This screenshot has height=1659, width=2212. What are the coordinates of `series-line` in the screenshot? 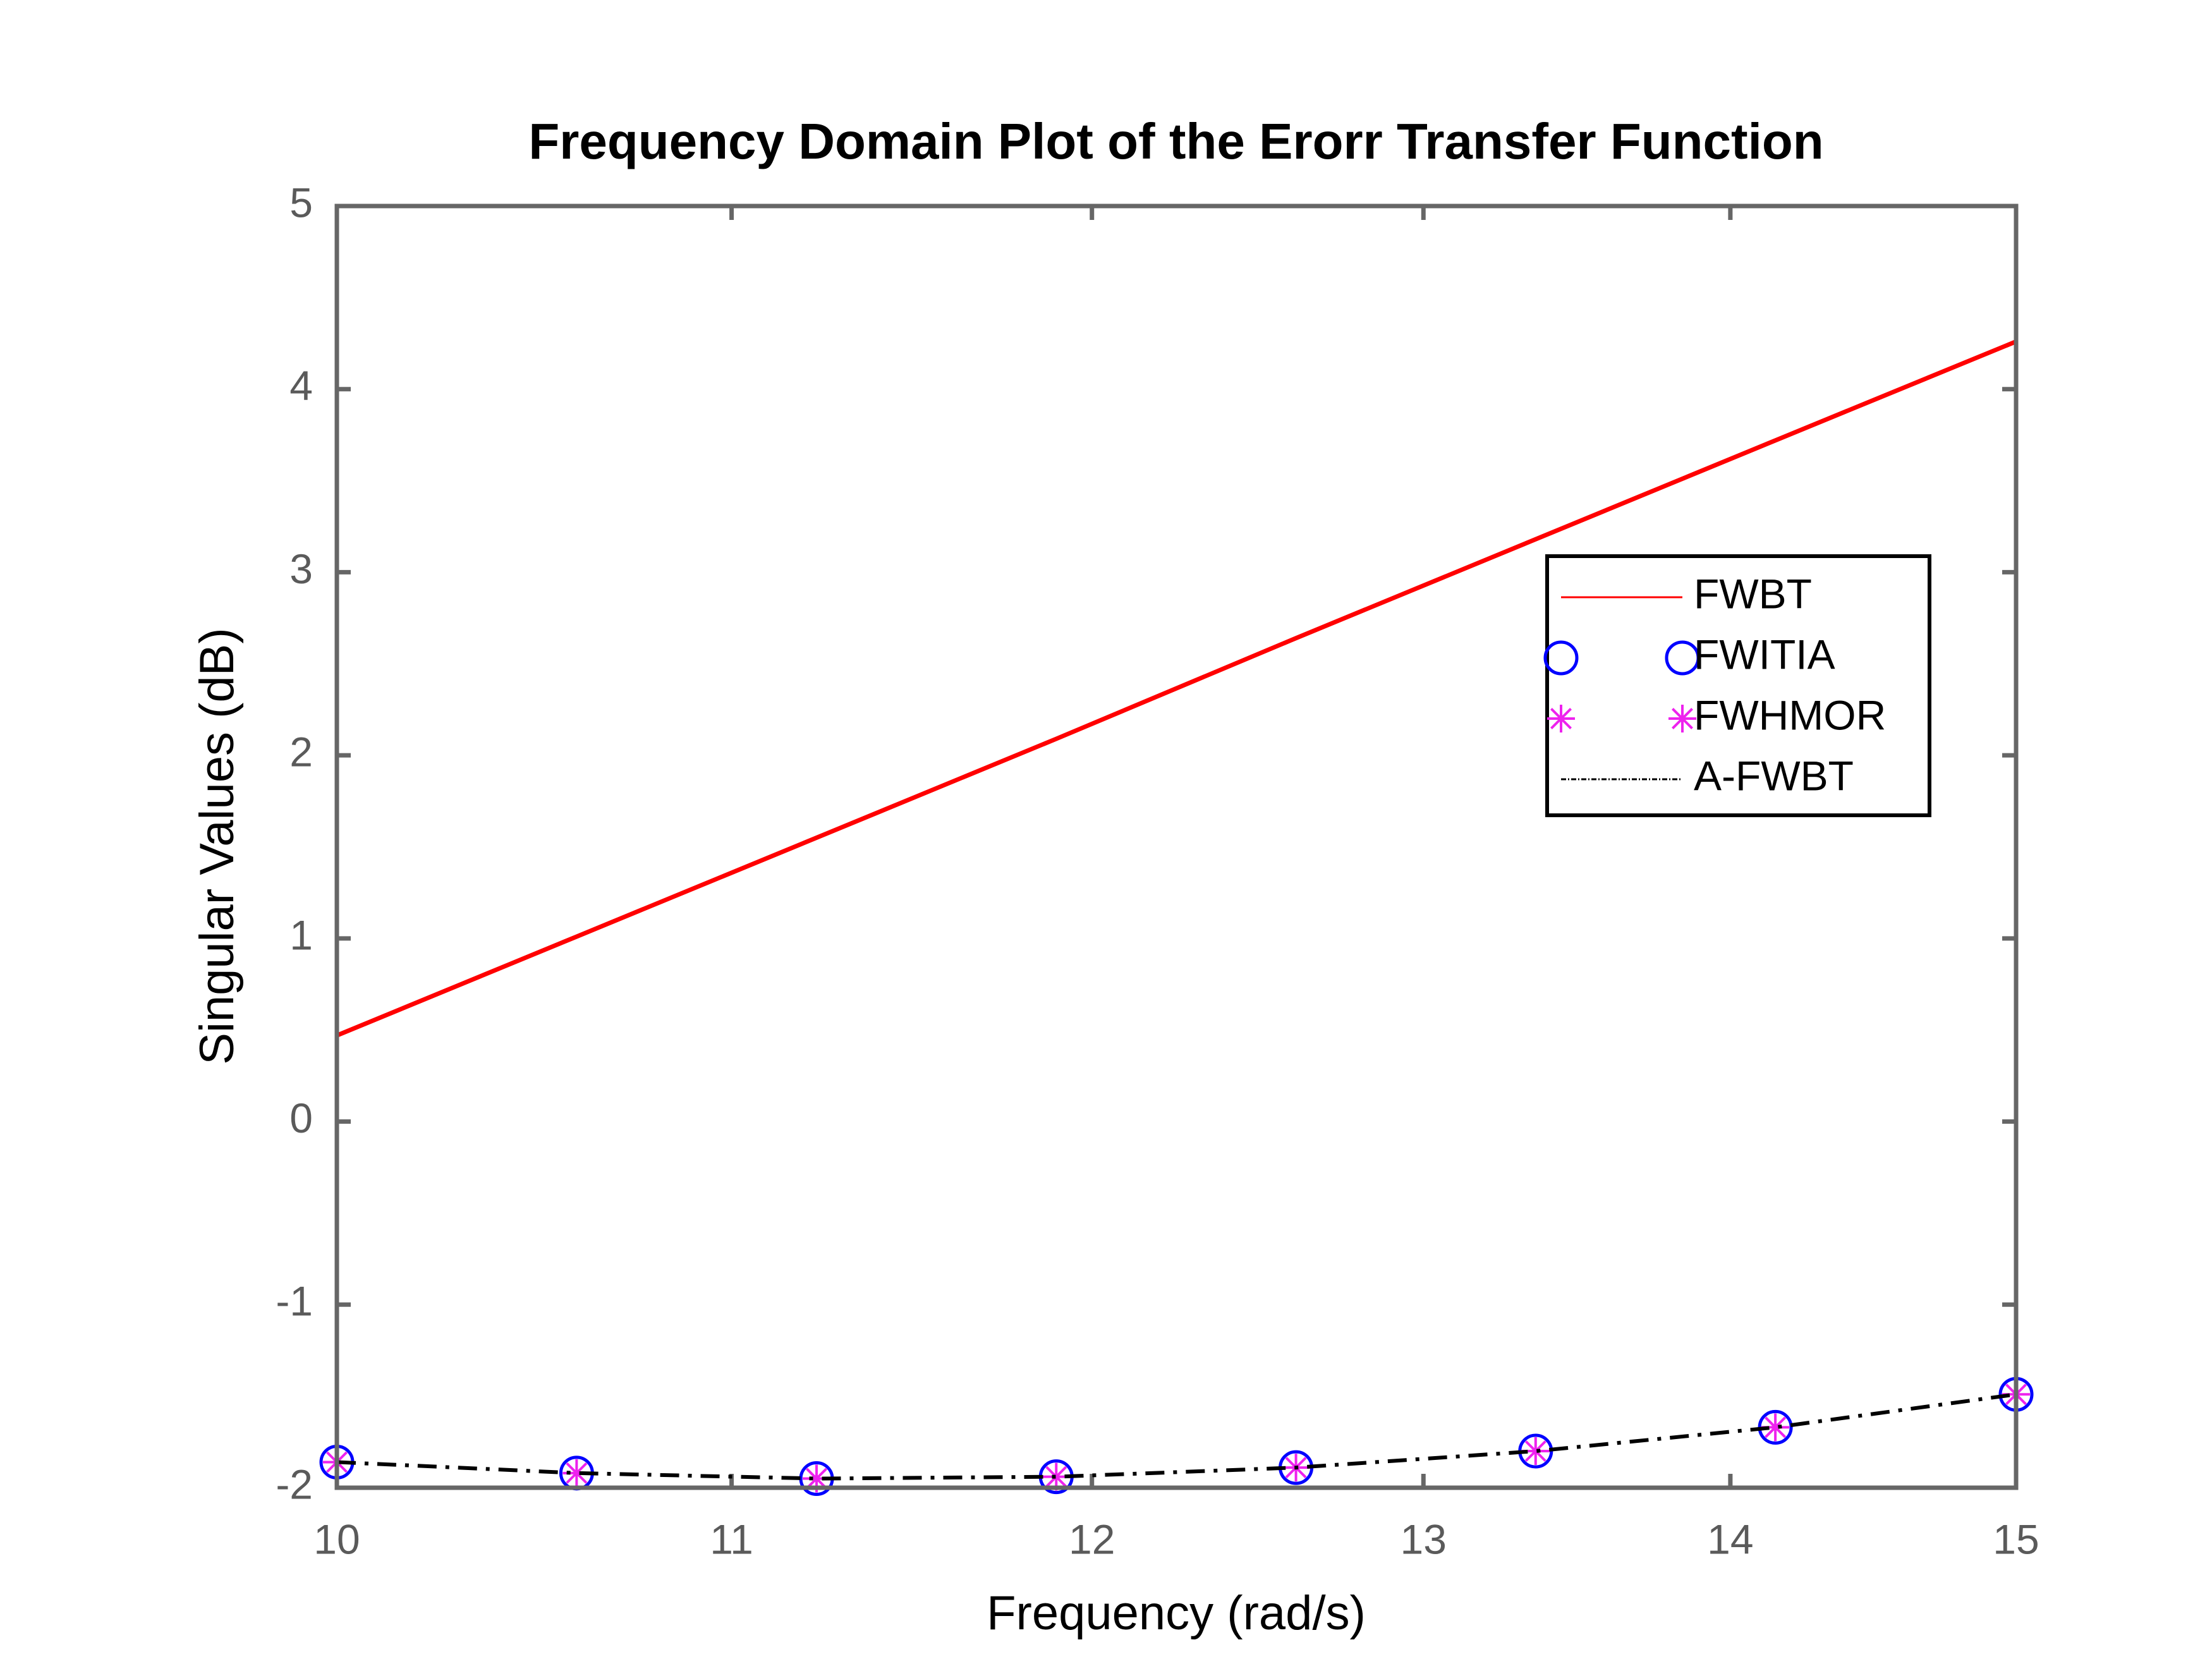 It's located at (1176, 1436).